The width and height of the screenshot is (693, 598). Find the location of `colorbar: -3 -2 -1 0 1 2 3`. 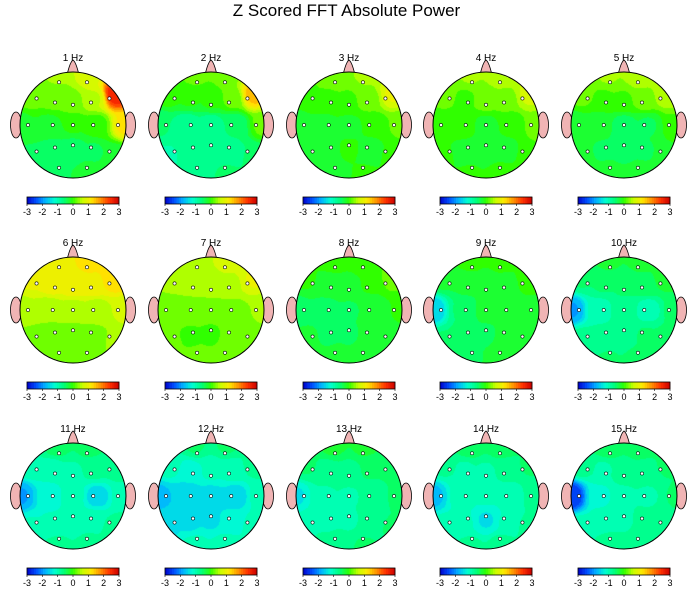

colorbar: -3 -2 -1 0 1 2 3 is located at coordinates (485, 206).